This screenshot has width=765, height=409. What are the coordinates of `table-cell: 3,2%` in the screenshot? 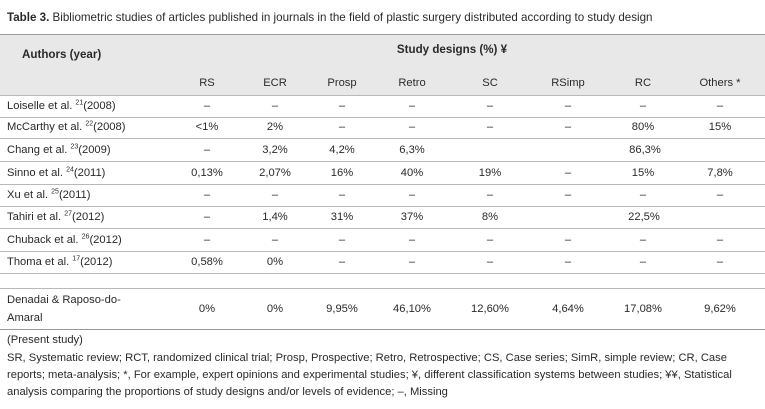 It's located at (275, 150).